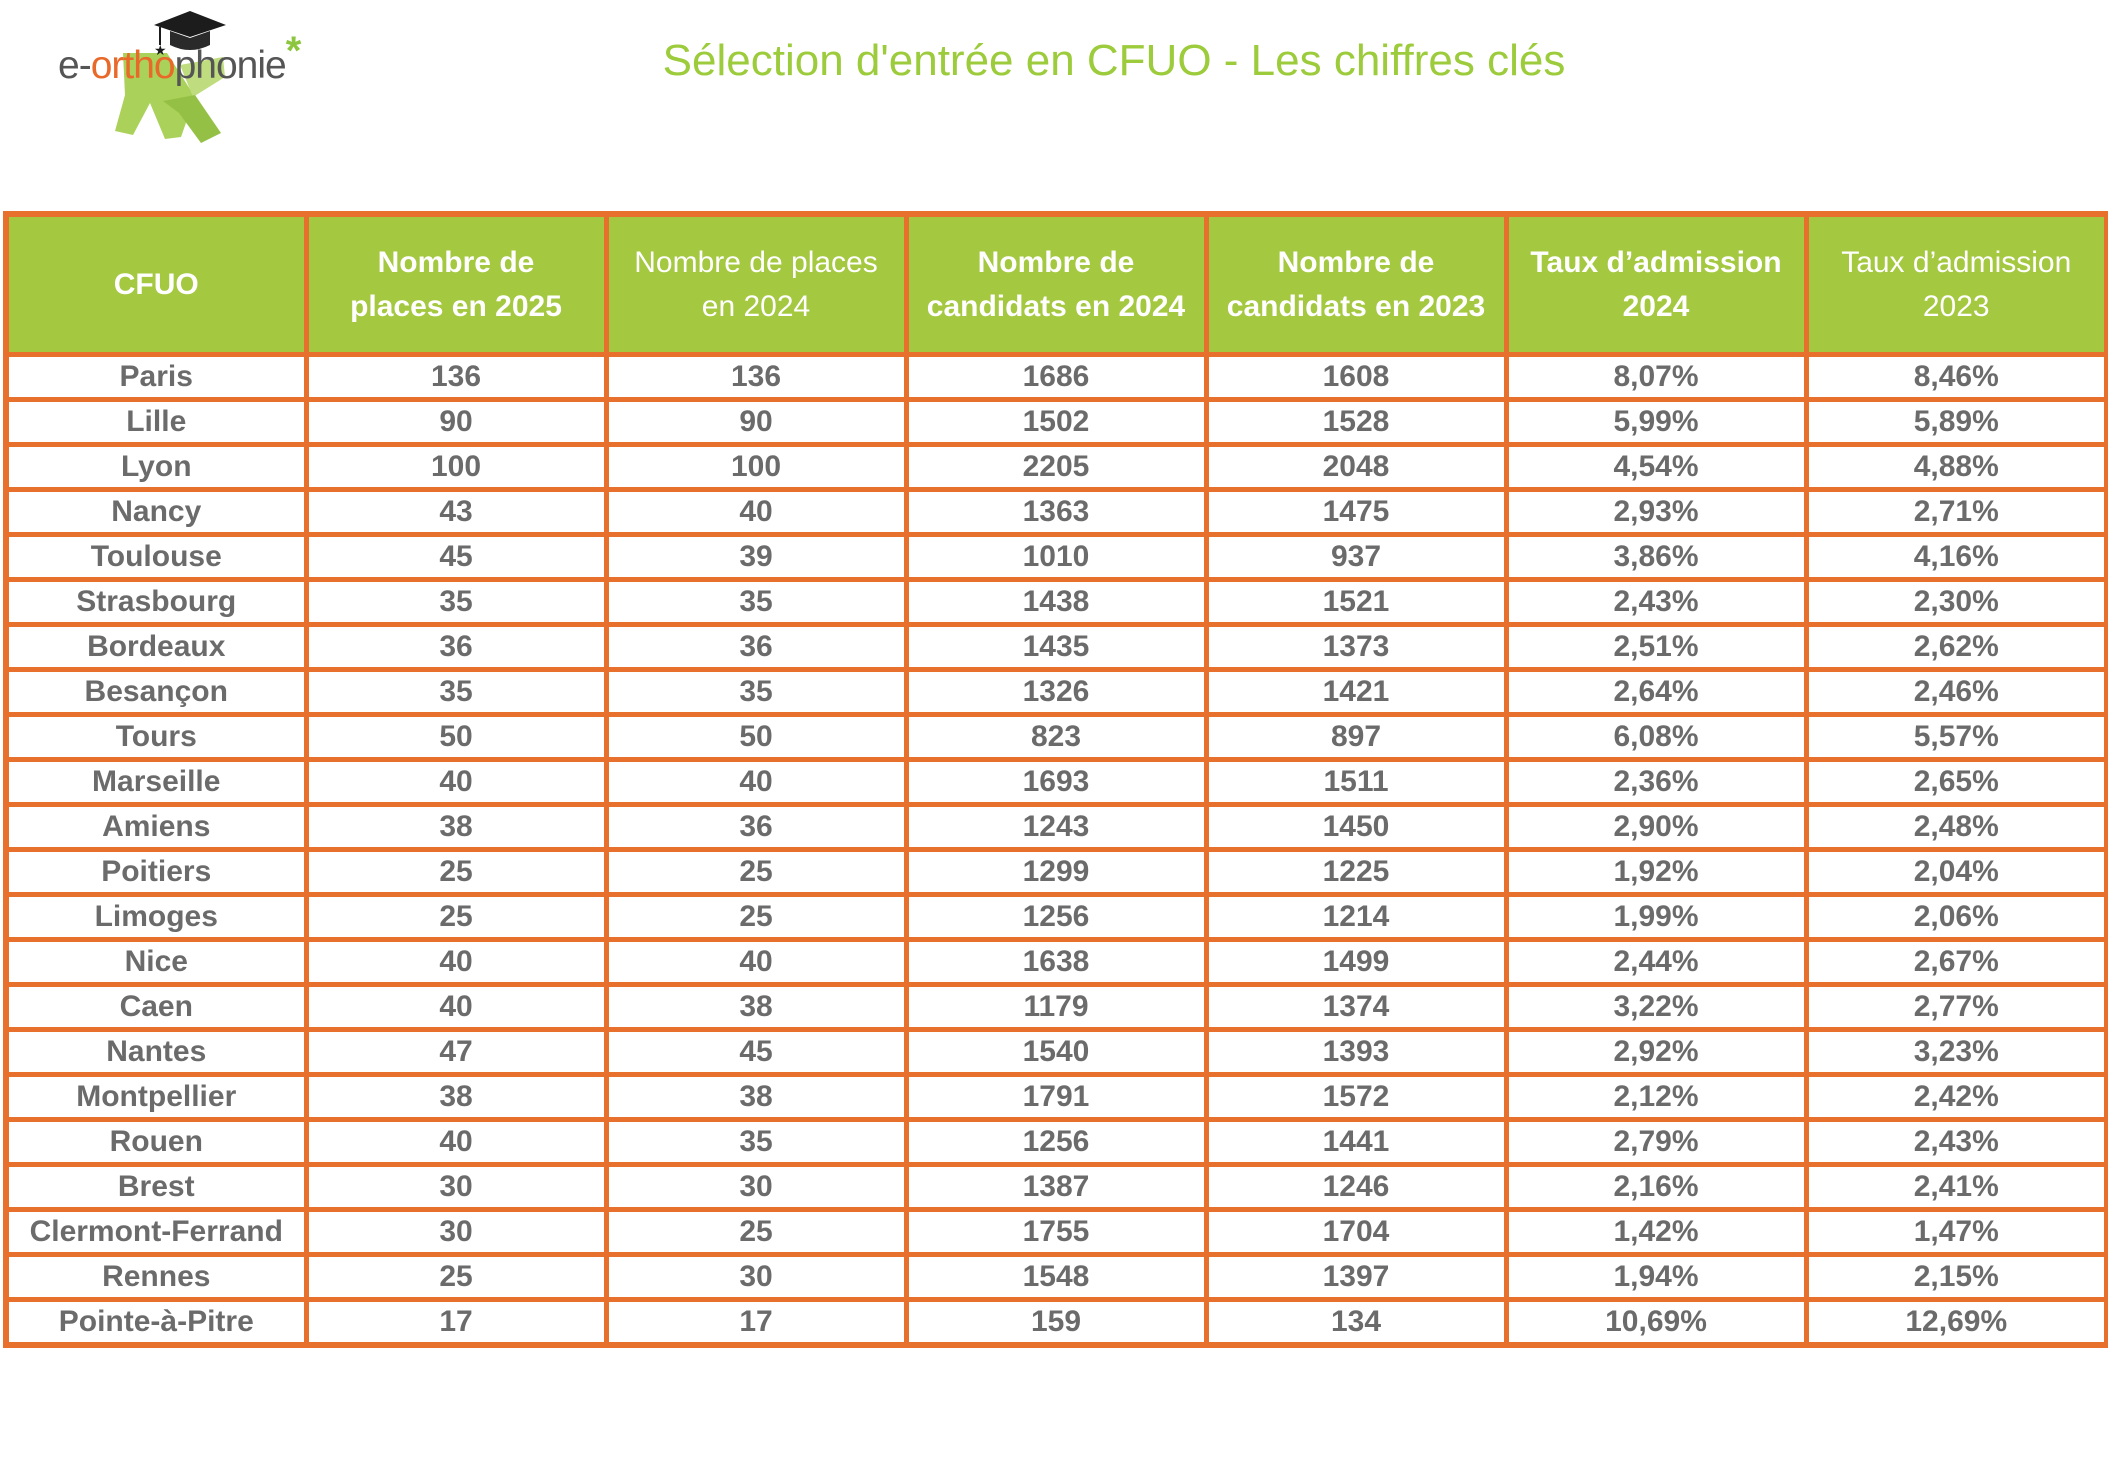  Describe the element at coordinates (456, 284) in the screenshot. I see `header-places-2025: Nombre de places en 2025` at that location.